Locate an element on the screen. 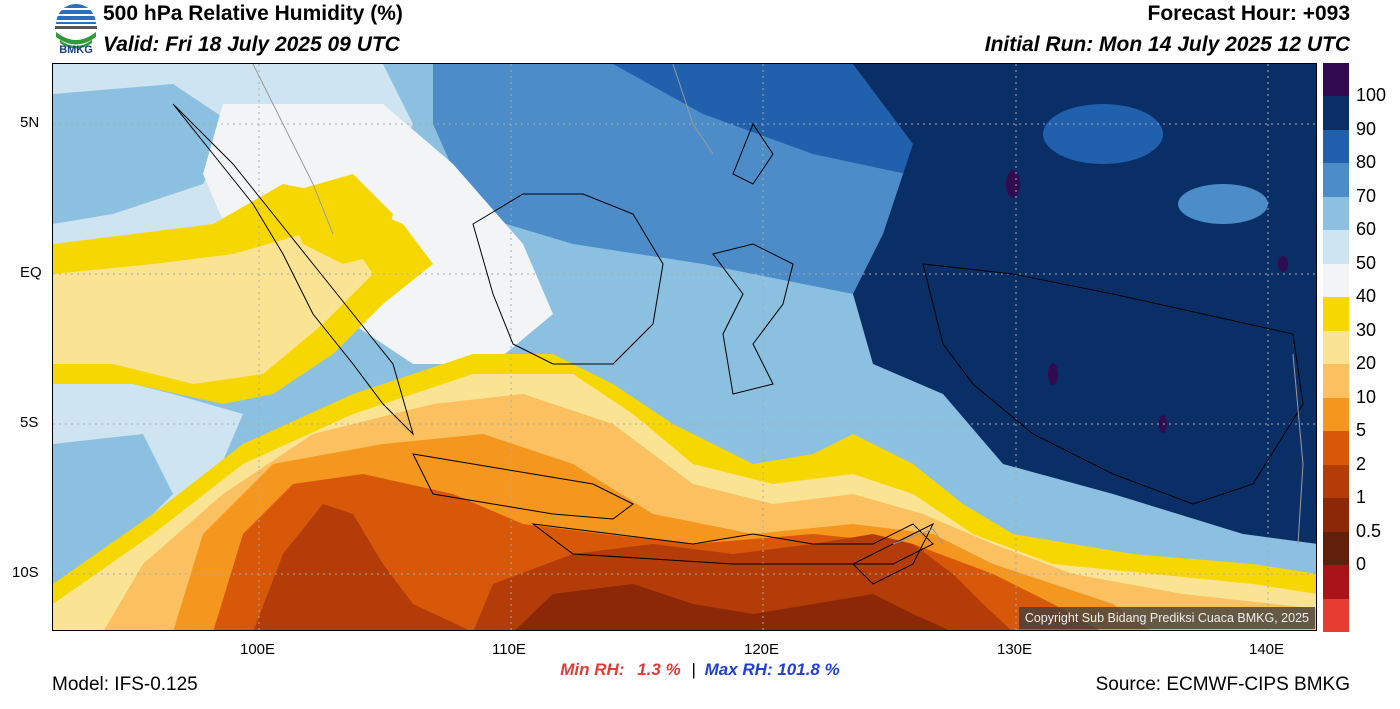 The height and width of the screenshot is (709, 1400). colorbar-label: 60 is located at coordinates (1366, 229).